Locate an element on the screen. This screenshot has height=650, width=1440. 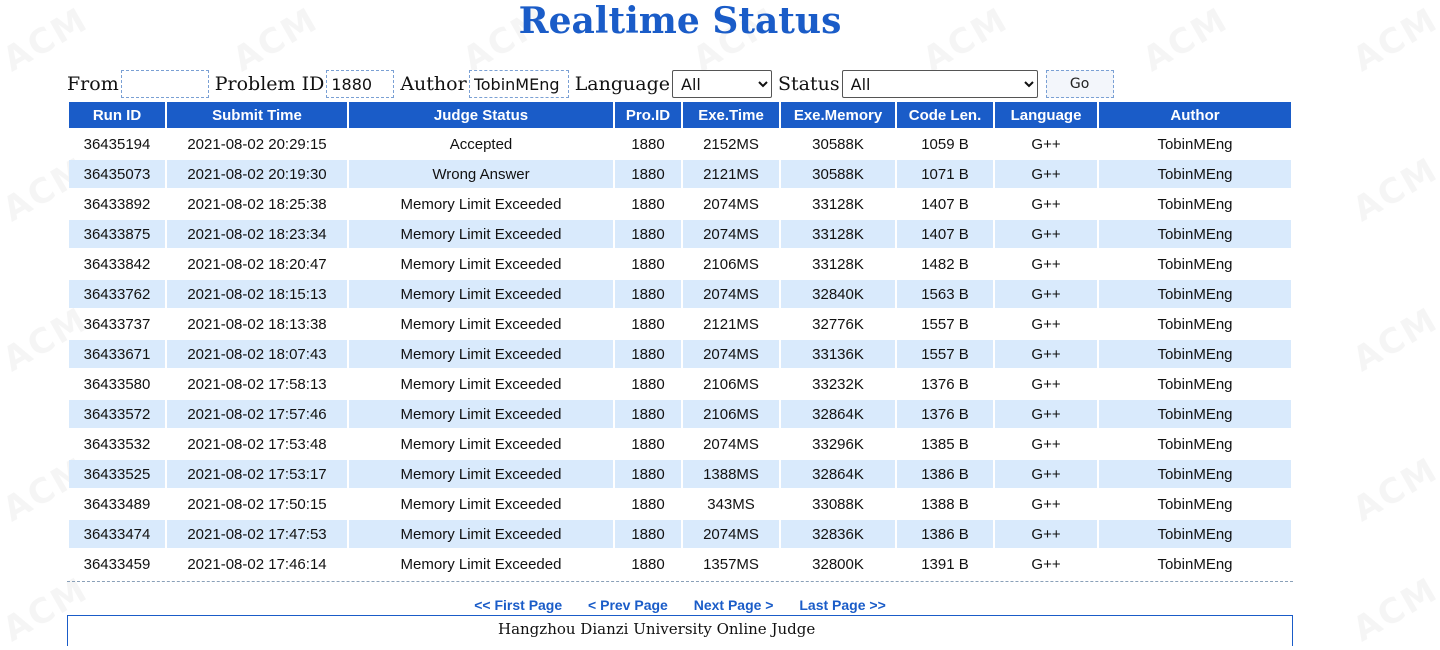
exe-memory-cell: 32800K is located at coordinates (838, 564).